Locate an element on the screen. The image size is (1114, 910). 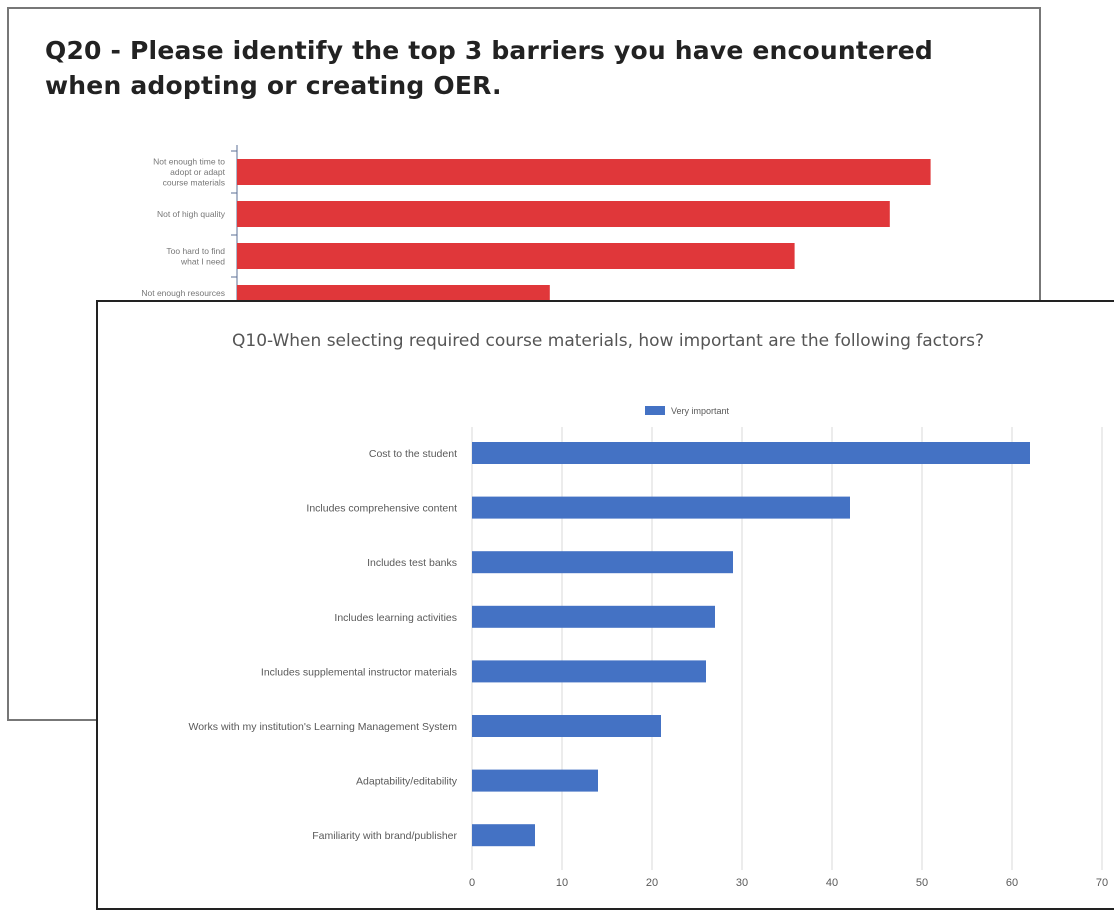
barriers-category-label: Not of high quality is located at coordinates (191, 214).